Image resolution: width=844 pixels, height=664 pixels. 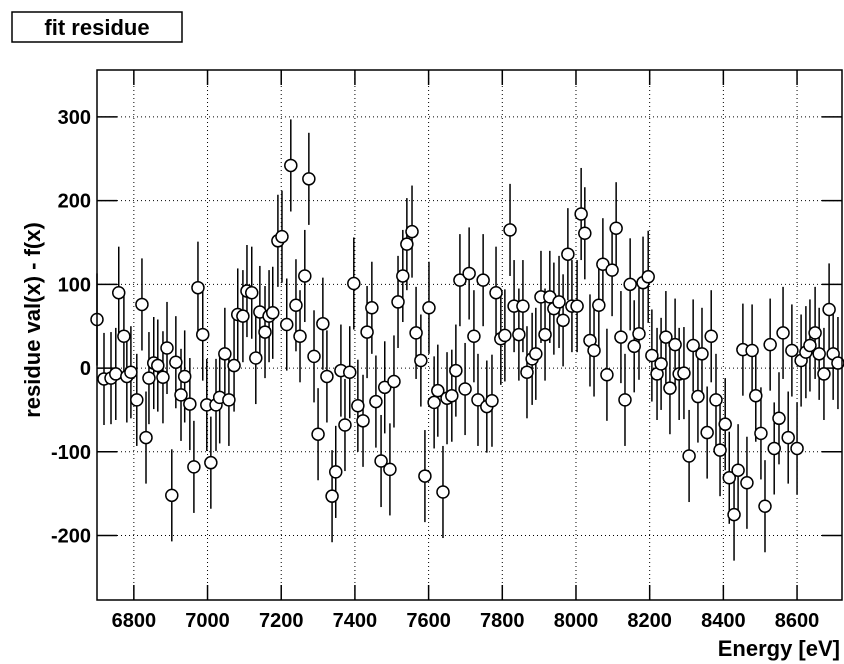 I want to click on x-tick-label: 8000, so click(x=576, y=621).